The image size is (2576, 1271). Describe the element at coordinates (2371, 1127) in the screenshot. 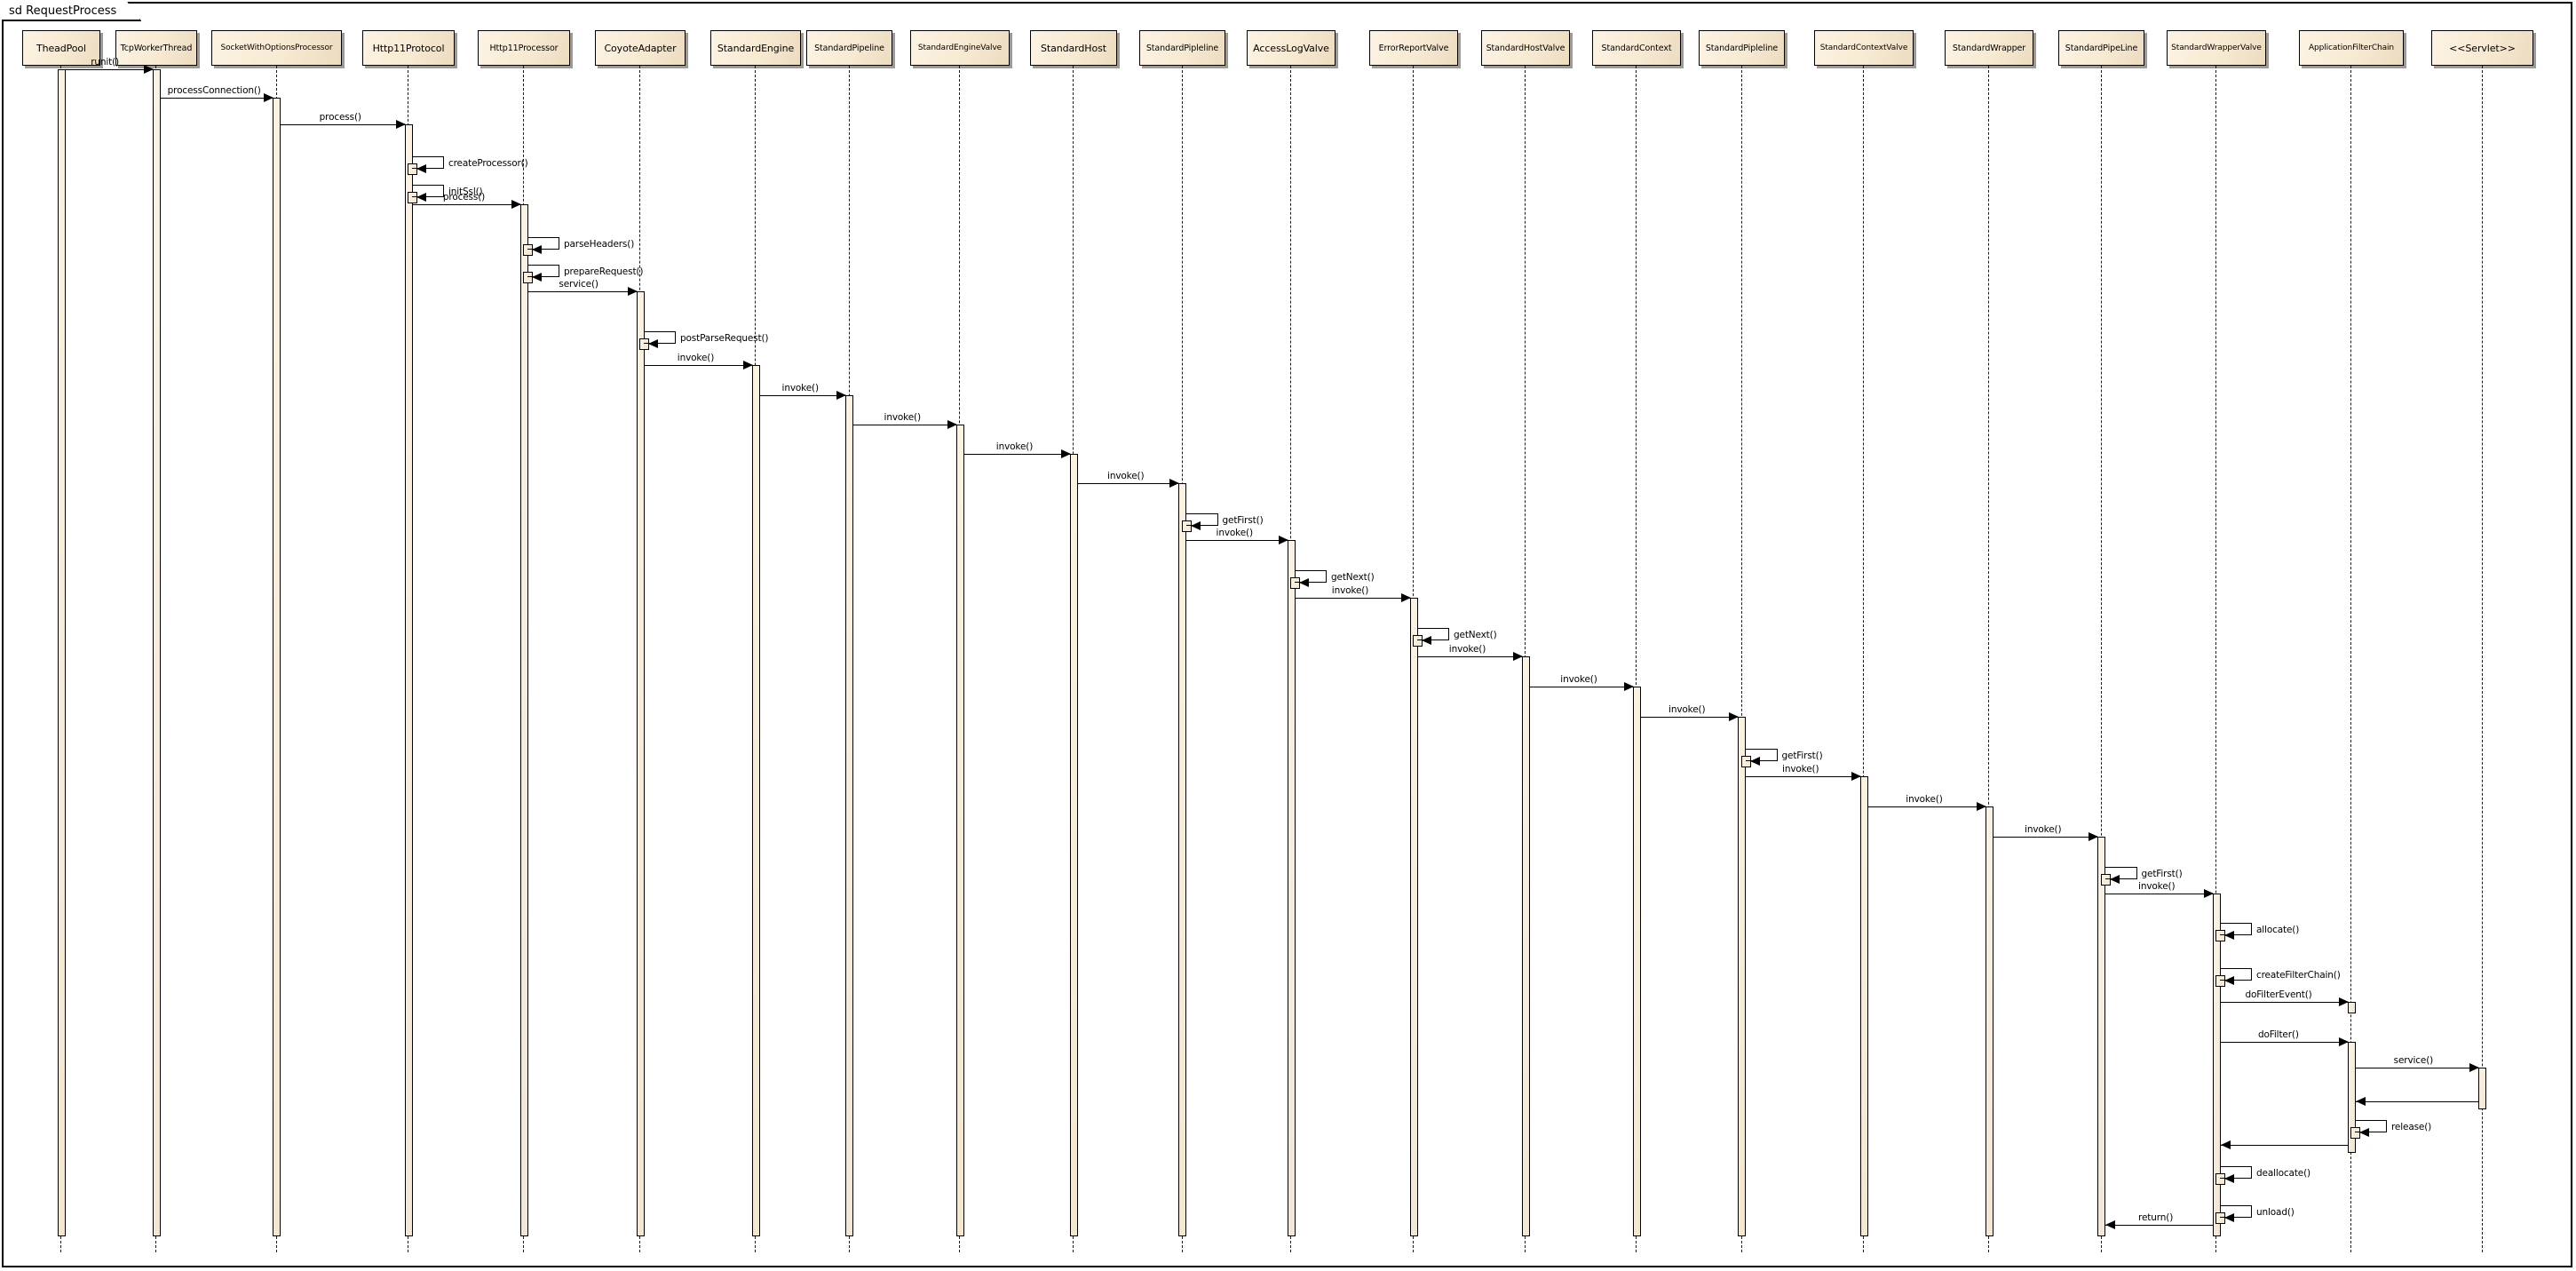

I see `self-call-m36` at that location.